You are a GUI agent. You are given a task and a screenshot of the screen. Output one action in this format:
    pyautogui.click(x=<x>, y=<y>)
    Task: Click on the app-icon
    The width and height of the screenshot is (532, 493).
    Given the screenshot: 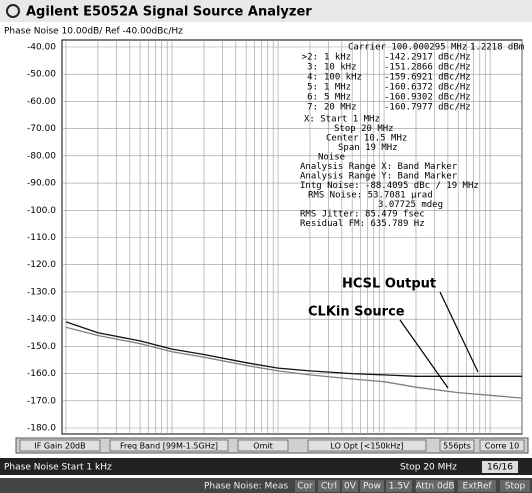 What is the action you would take?
    pyautogui.click(x=13, y=11)
    